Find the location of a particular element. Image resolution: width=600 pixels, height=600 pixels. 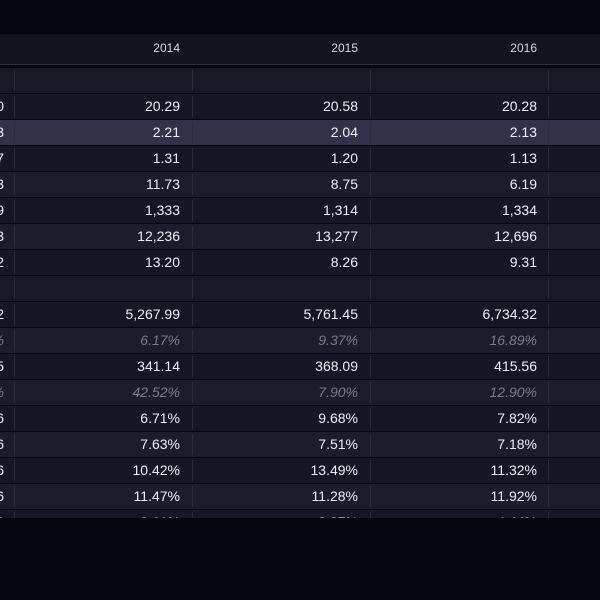

table-row: 6 11.47% 11.28% 11.92% is located at coordinates (300, 496).